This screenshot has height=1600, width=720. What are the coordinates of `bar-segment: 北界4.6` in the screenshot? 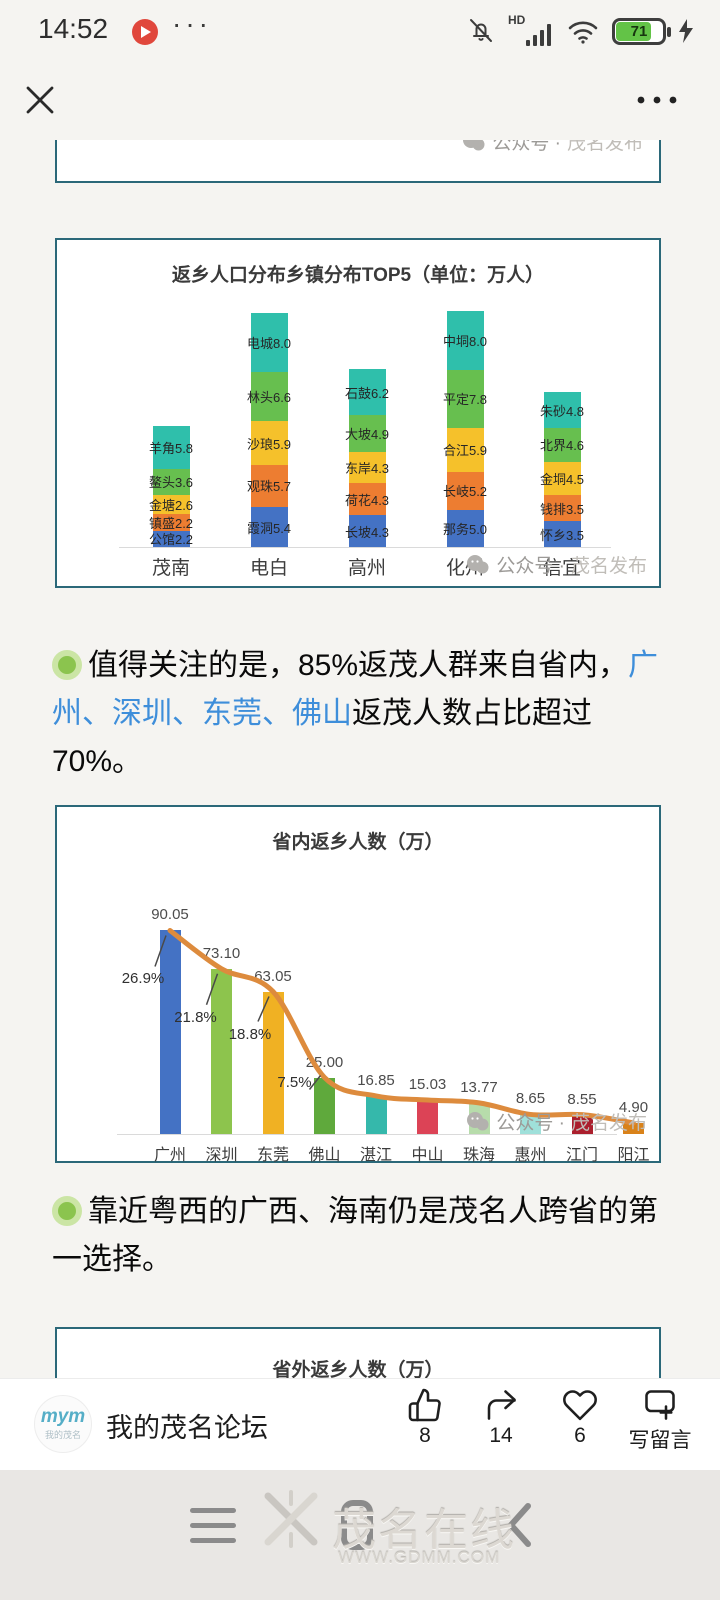 It's located at (562, 444).